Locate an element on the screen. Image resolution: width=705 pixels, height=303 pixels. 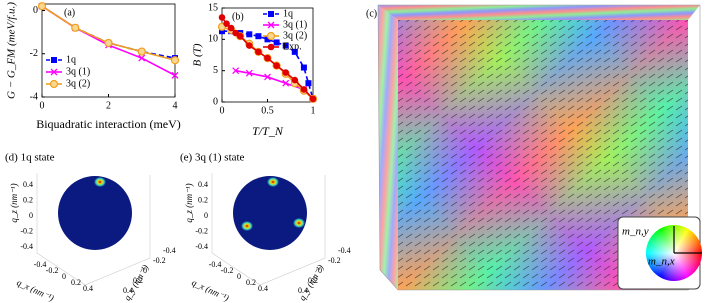
x-axis-label: q_x (nm⁻¹) is located at coordinates (210, 290).